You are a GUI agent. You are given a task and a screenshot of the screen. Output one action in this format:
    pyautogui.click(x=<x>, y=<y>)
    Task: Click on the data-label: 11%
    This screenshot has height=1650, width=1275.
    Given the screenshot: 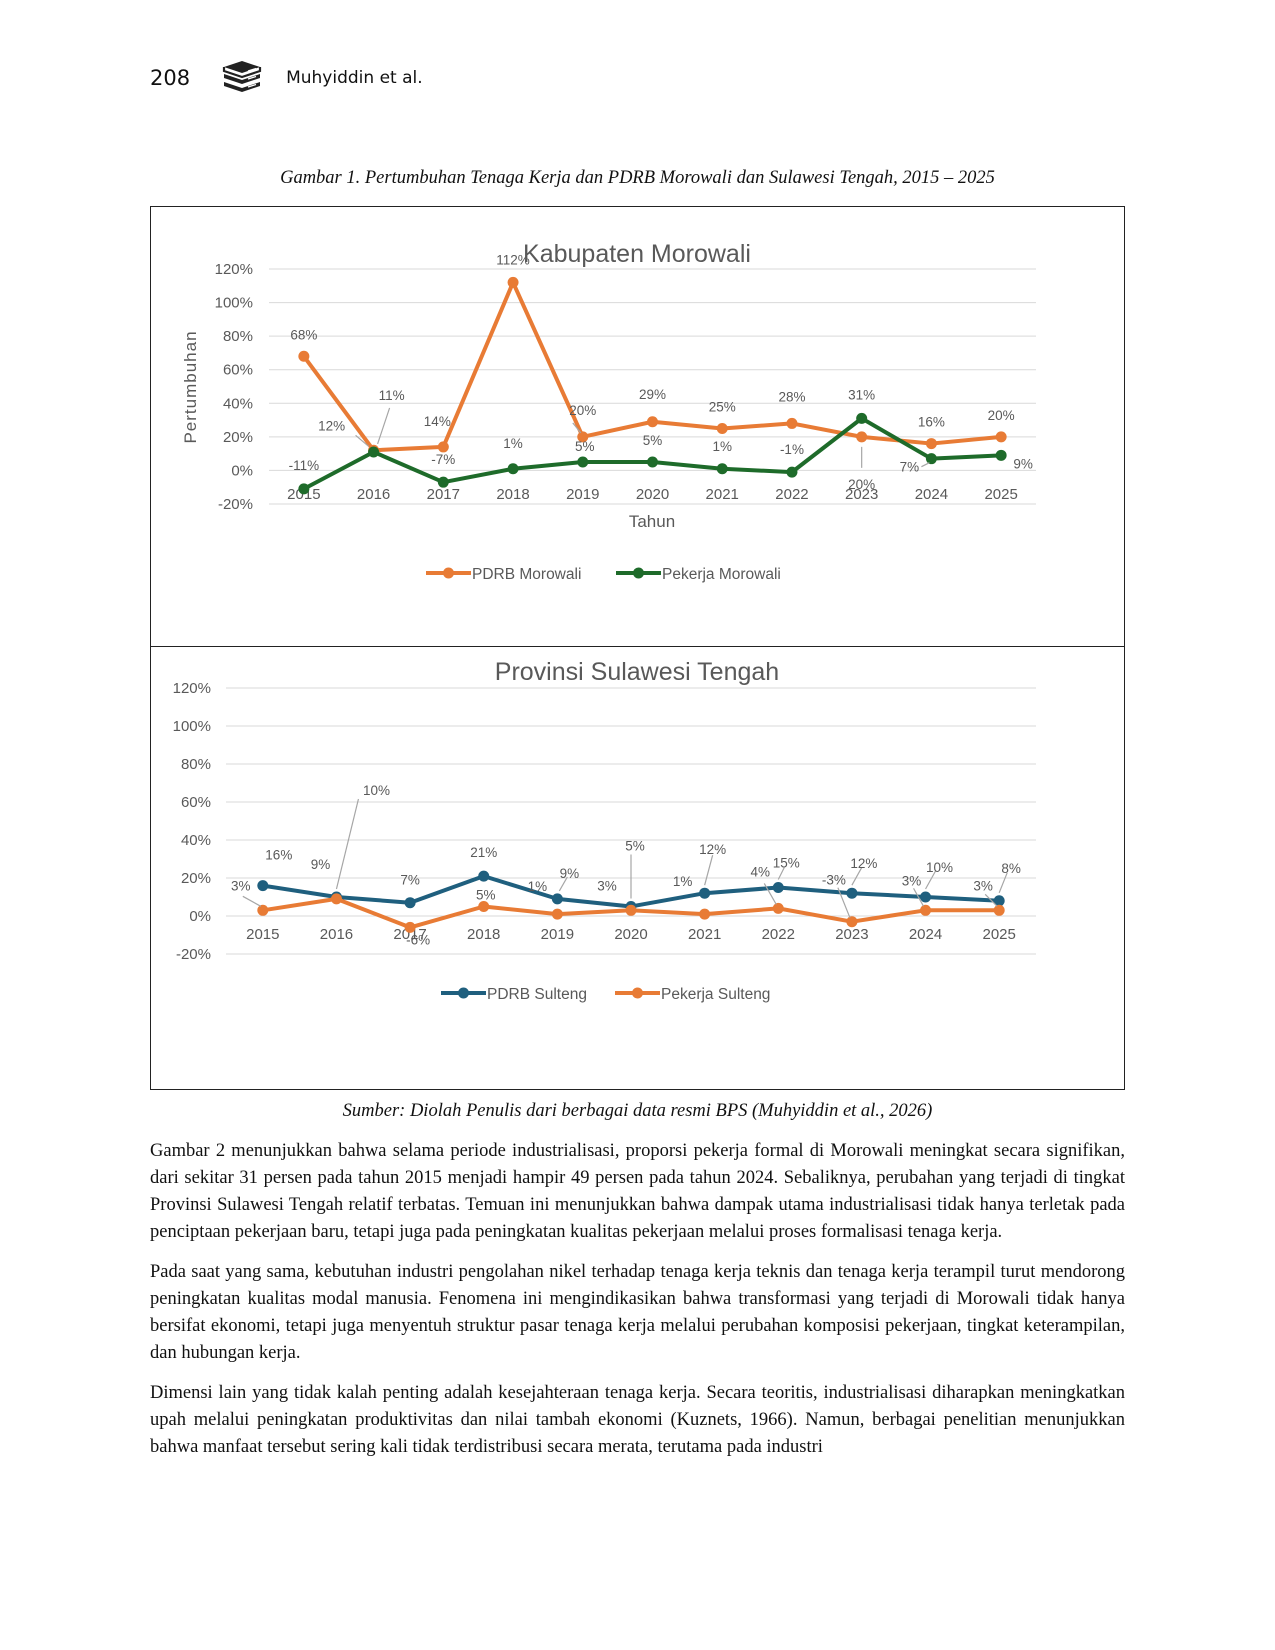 What is the action you would take?
    pyautogui.click(x=392, y=395)
    